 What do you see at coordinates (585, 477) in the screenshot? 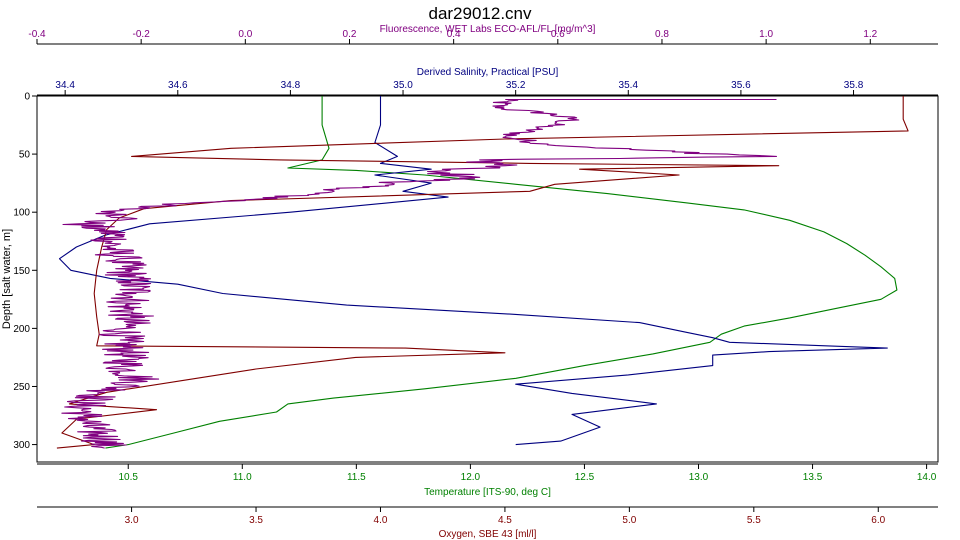
I see `temp-tick-label: 12.5` at bounding box center [585, 477].